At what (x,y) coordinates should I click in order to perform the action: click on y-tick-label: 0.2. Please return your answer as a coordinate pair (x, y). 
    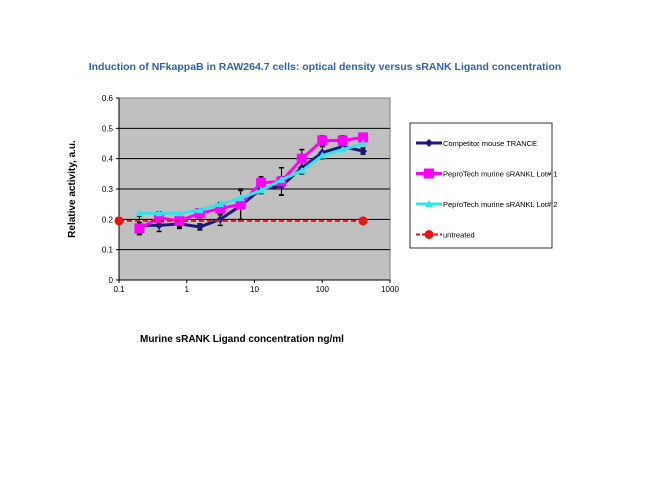
    Looking at the image, I should click on (108, 219).